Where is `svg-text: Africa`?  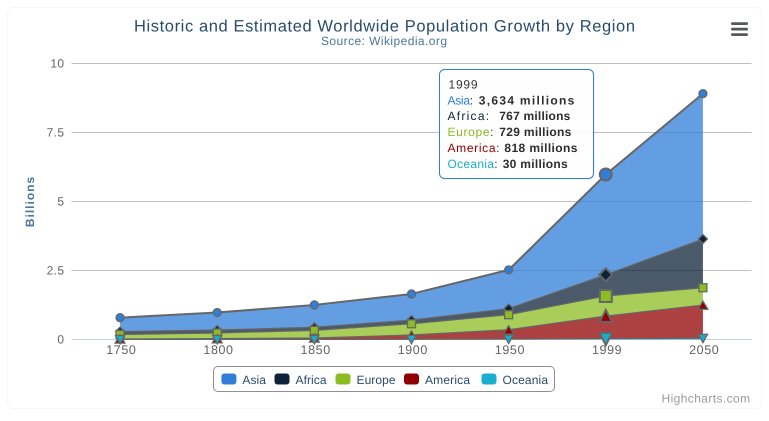 svg-text: Africa is located at coordinates (311, 380).